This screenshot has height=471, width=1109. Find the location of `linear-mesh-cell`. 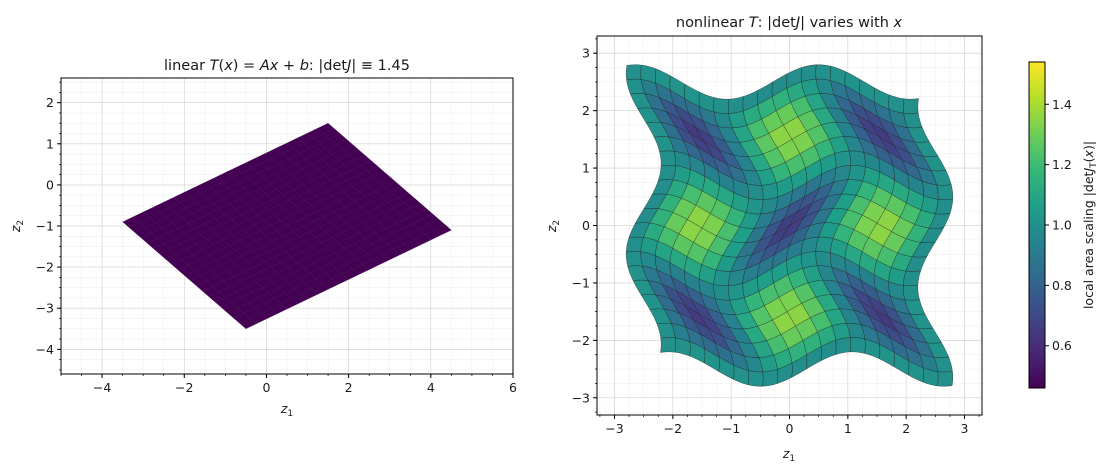

linear-mesh-cell is located at coordinates (326, 128).